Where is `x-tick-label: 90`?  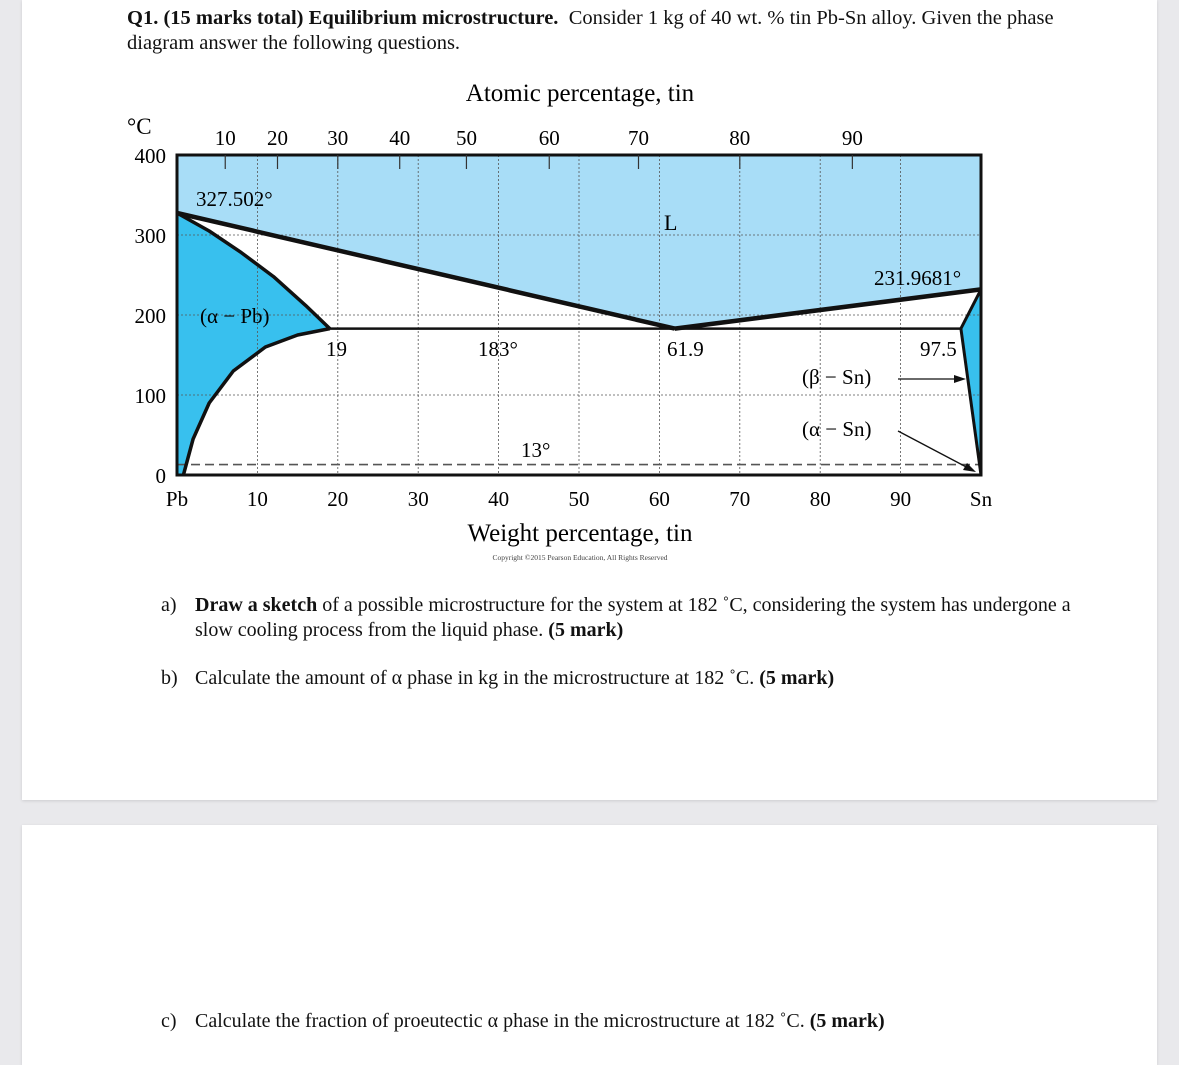
x-tick-label: 90 is located at coordinates (900, 499).